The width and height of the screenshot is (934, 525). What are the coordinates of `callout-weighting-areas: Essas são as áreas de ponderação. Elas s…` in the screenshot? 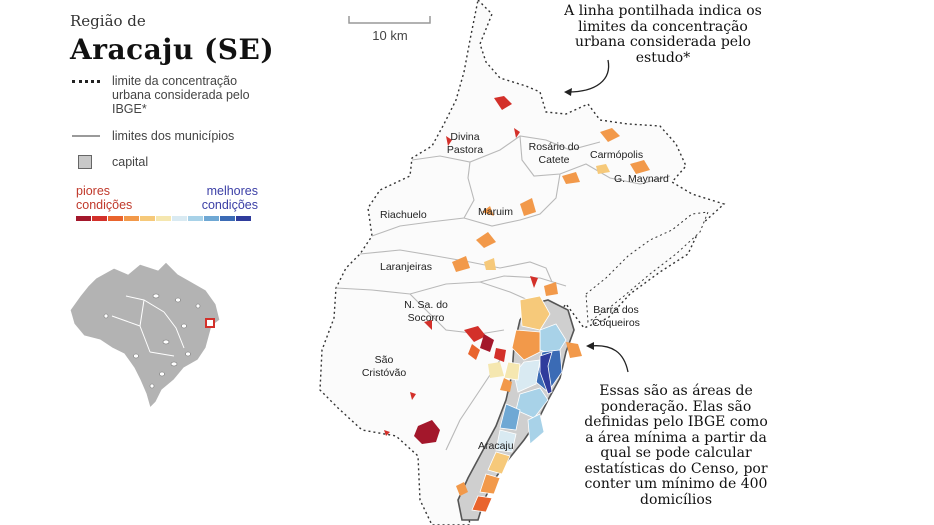 It's located at (676, 445).